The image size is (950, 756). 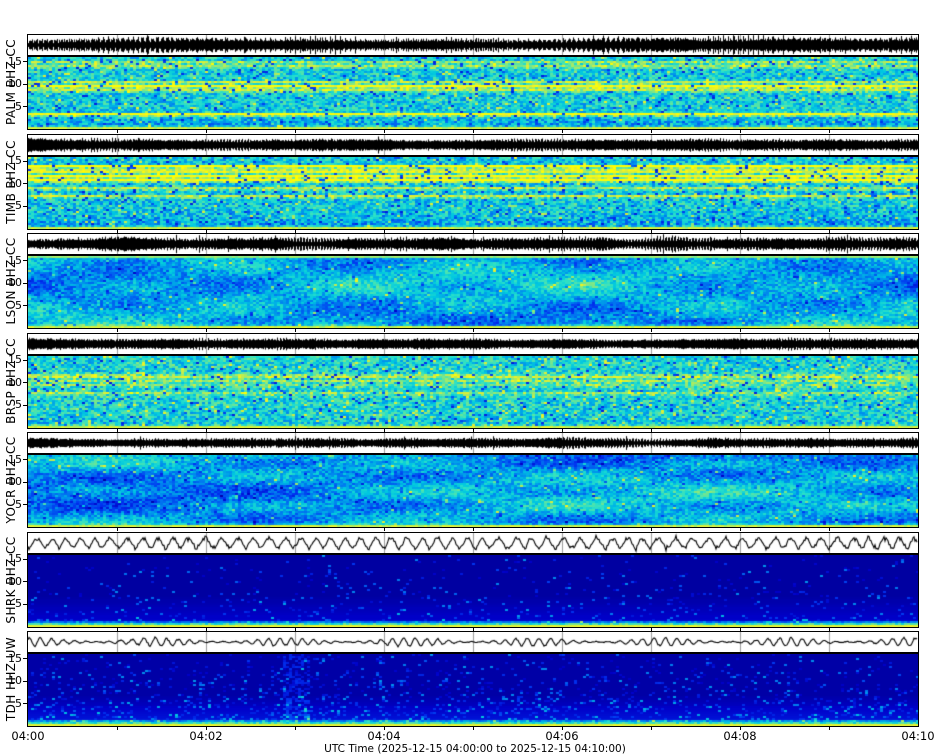 I want to click on station-panel: TDH HHZ UW 15 10 5, so click(x=475, y=681).